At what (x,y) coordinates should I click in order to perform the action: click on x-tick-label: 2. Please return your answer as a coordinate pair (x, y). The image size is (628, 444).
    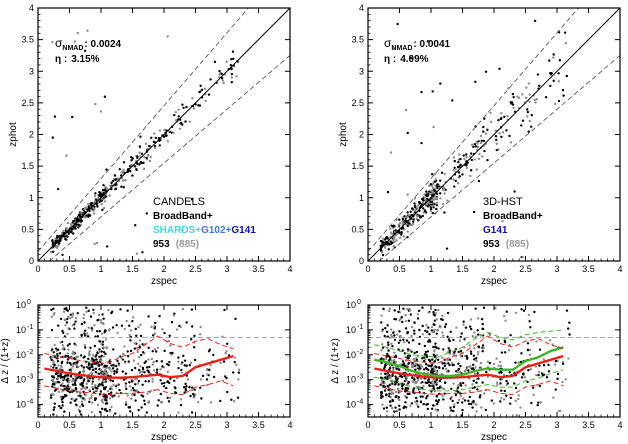
    Looking at the image, I should click on (493, 425).